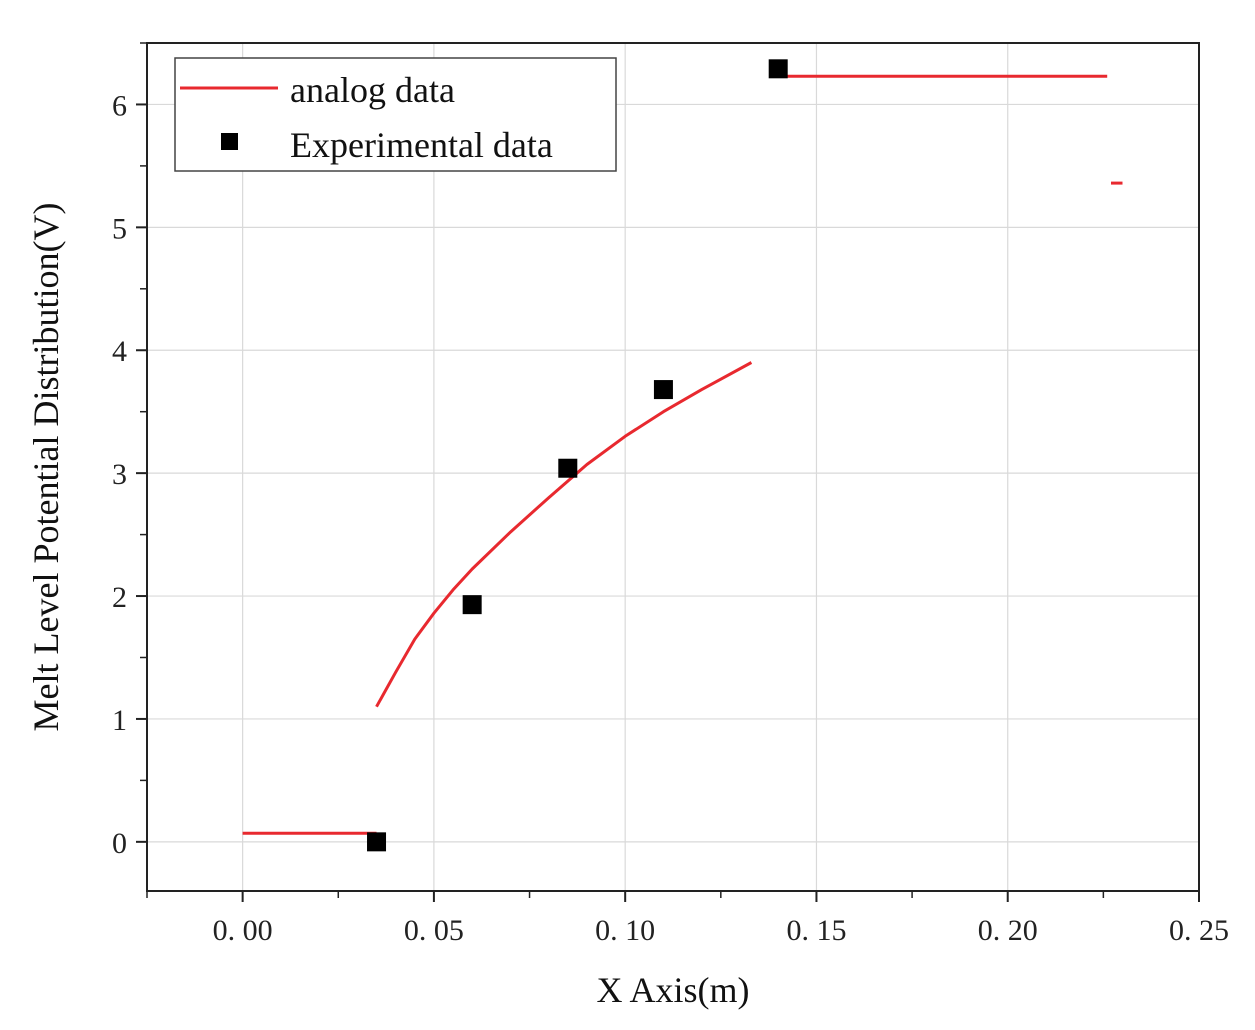 Image resolution: width=1255 pixels, height=1030 pixels. I want to click on y-tick-labels: 0 1 2 3 4 5 6, so click(119, 474).